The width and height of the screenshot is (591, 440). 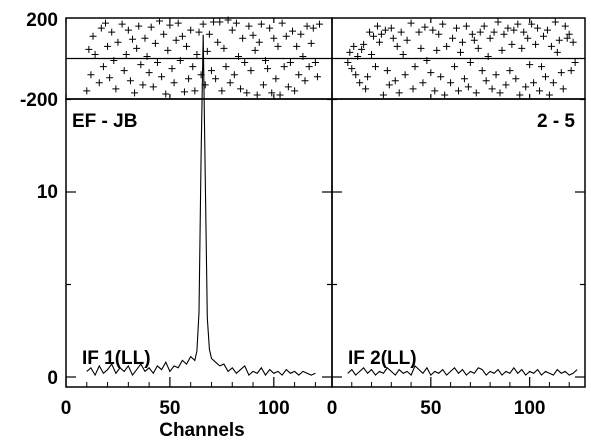 What do you see at coordinates (39, 100) in the screenshot?
I see `phase-ytick-bottom: -200` at bounding box center [39, 100].